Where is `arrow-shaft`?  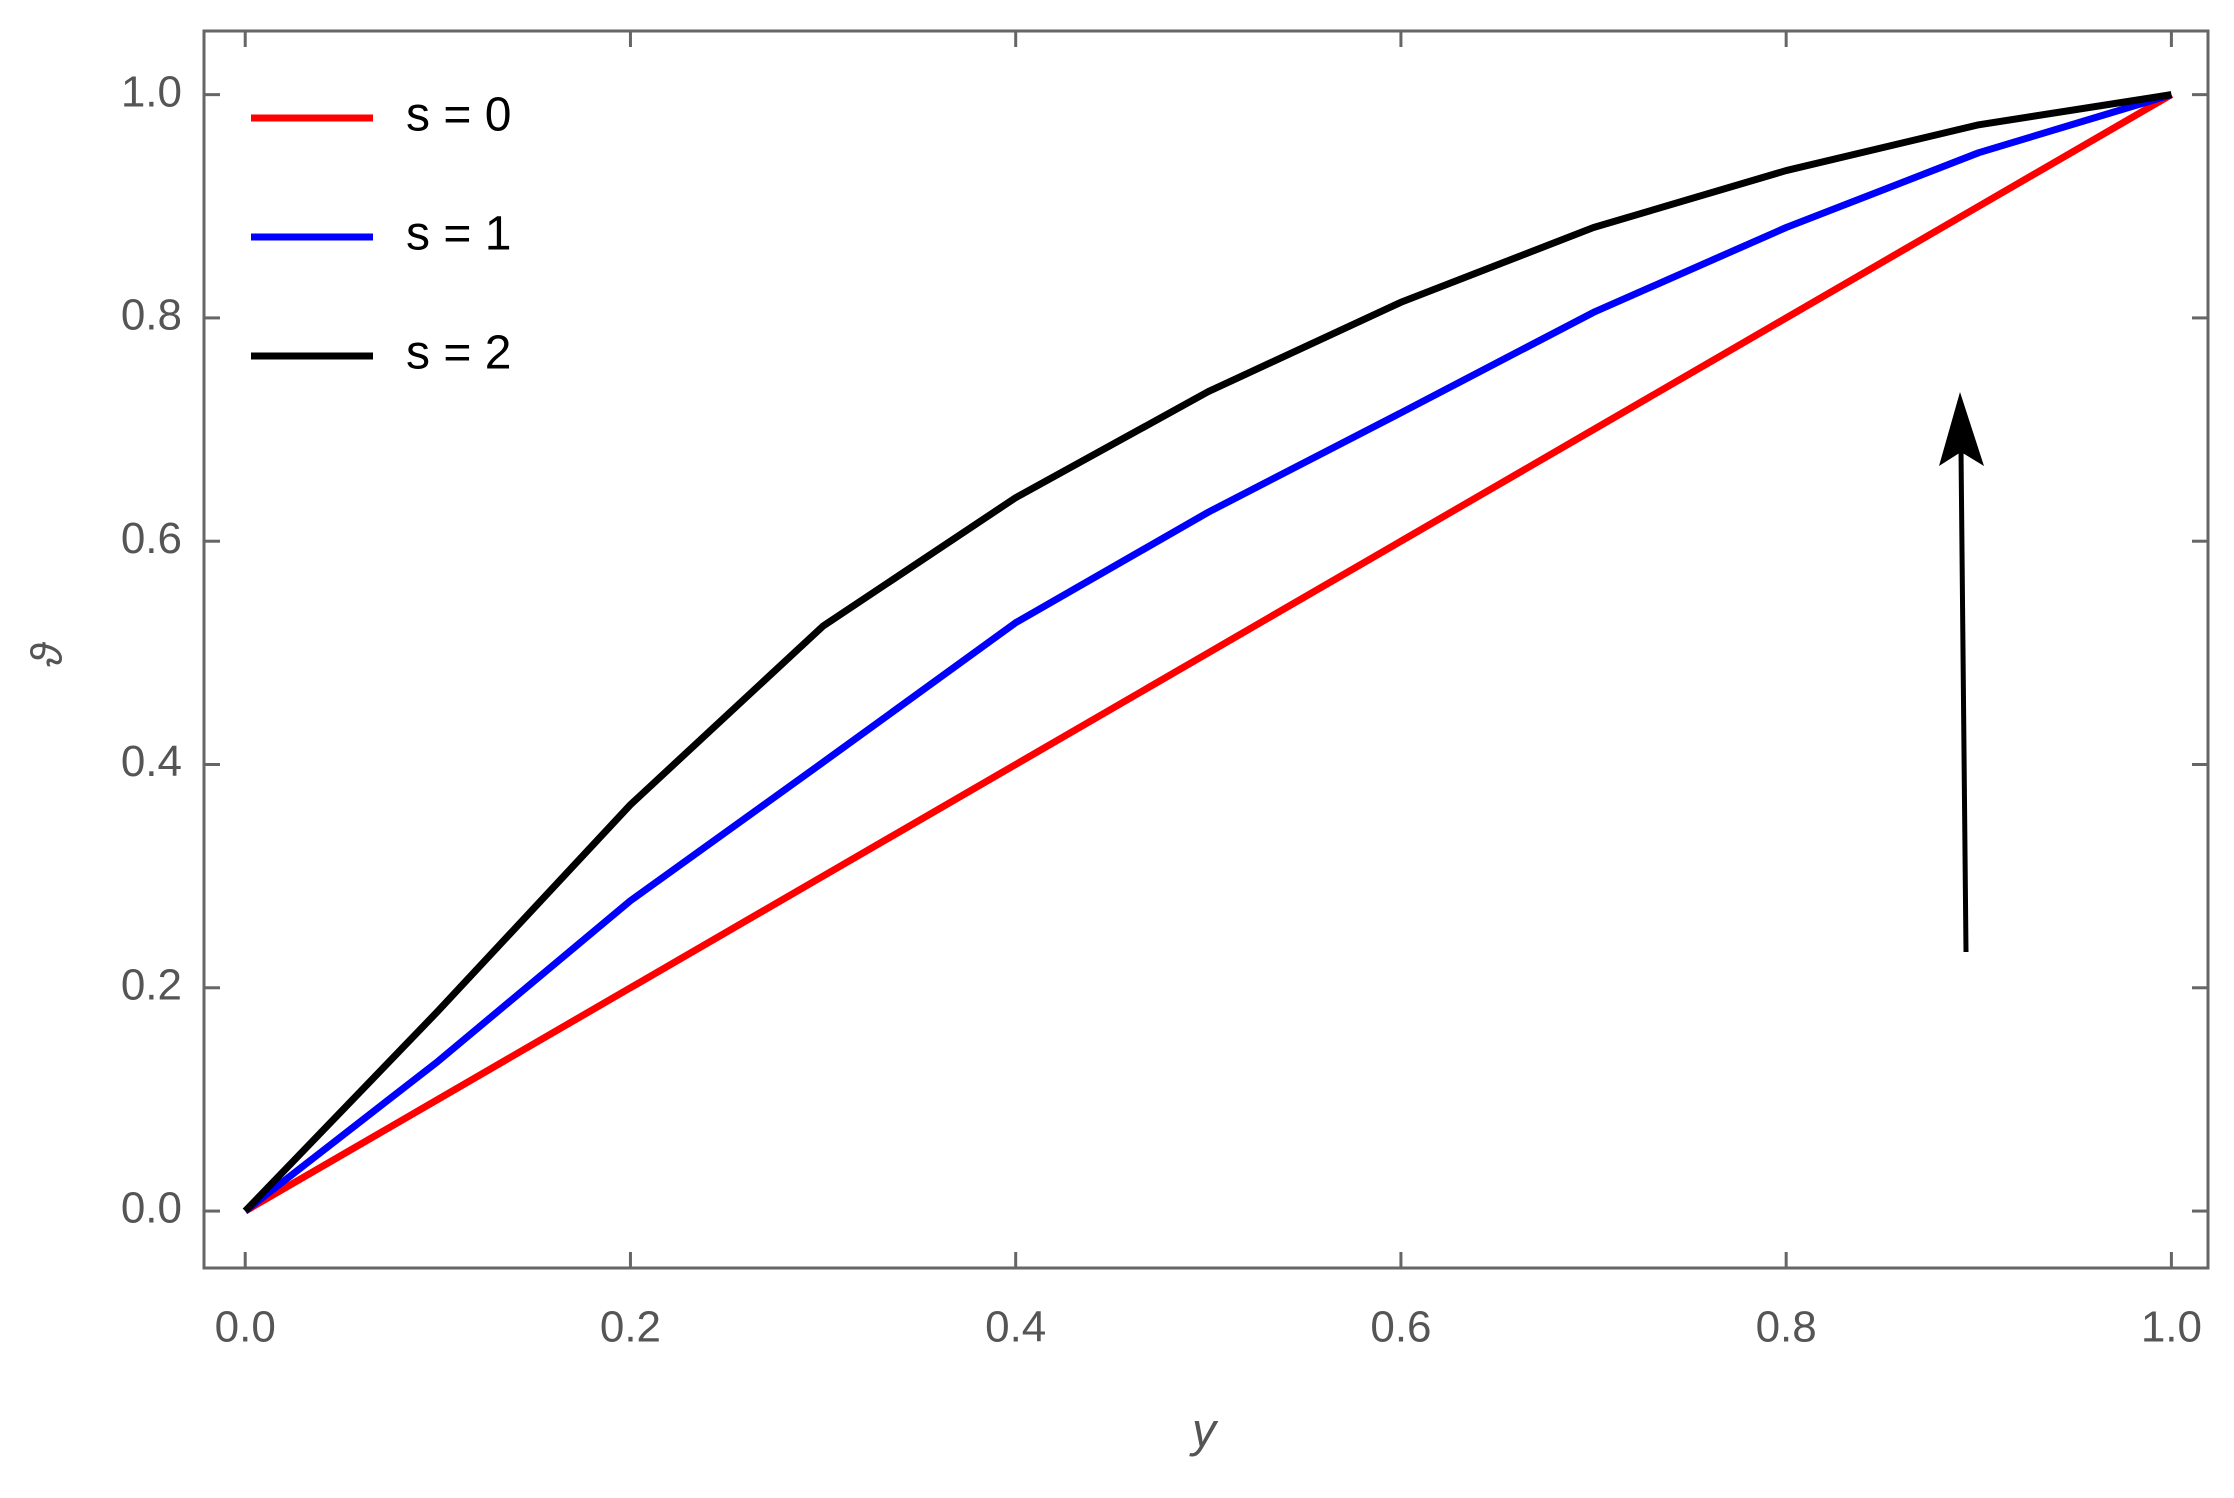
arrow-shaft is located at coordinates (1963, 701).